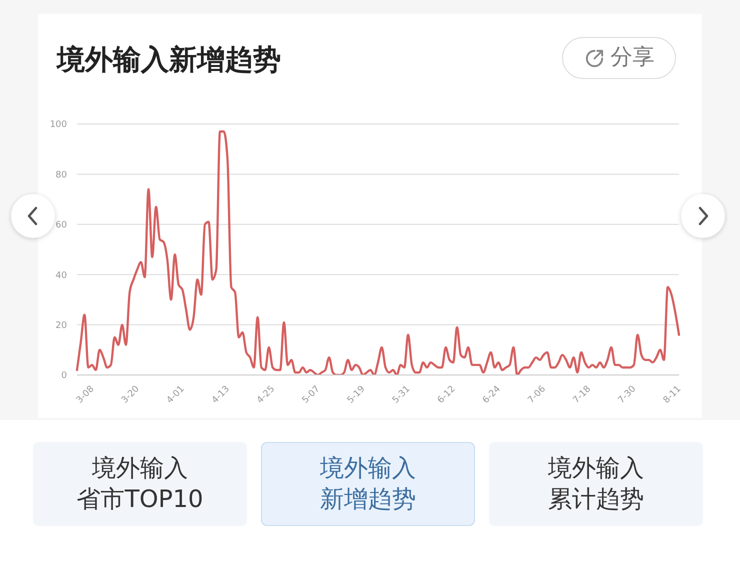  What do you see at coordinates (62, 175) in the screenshot?
I see `y-tick-label: 80` at bounding box center [62, 175].